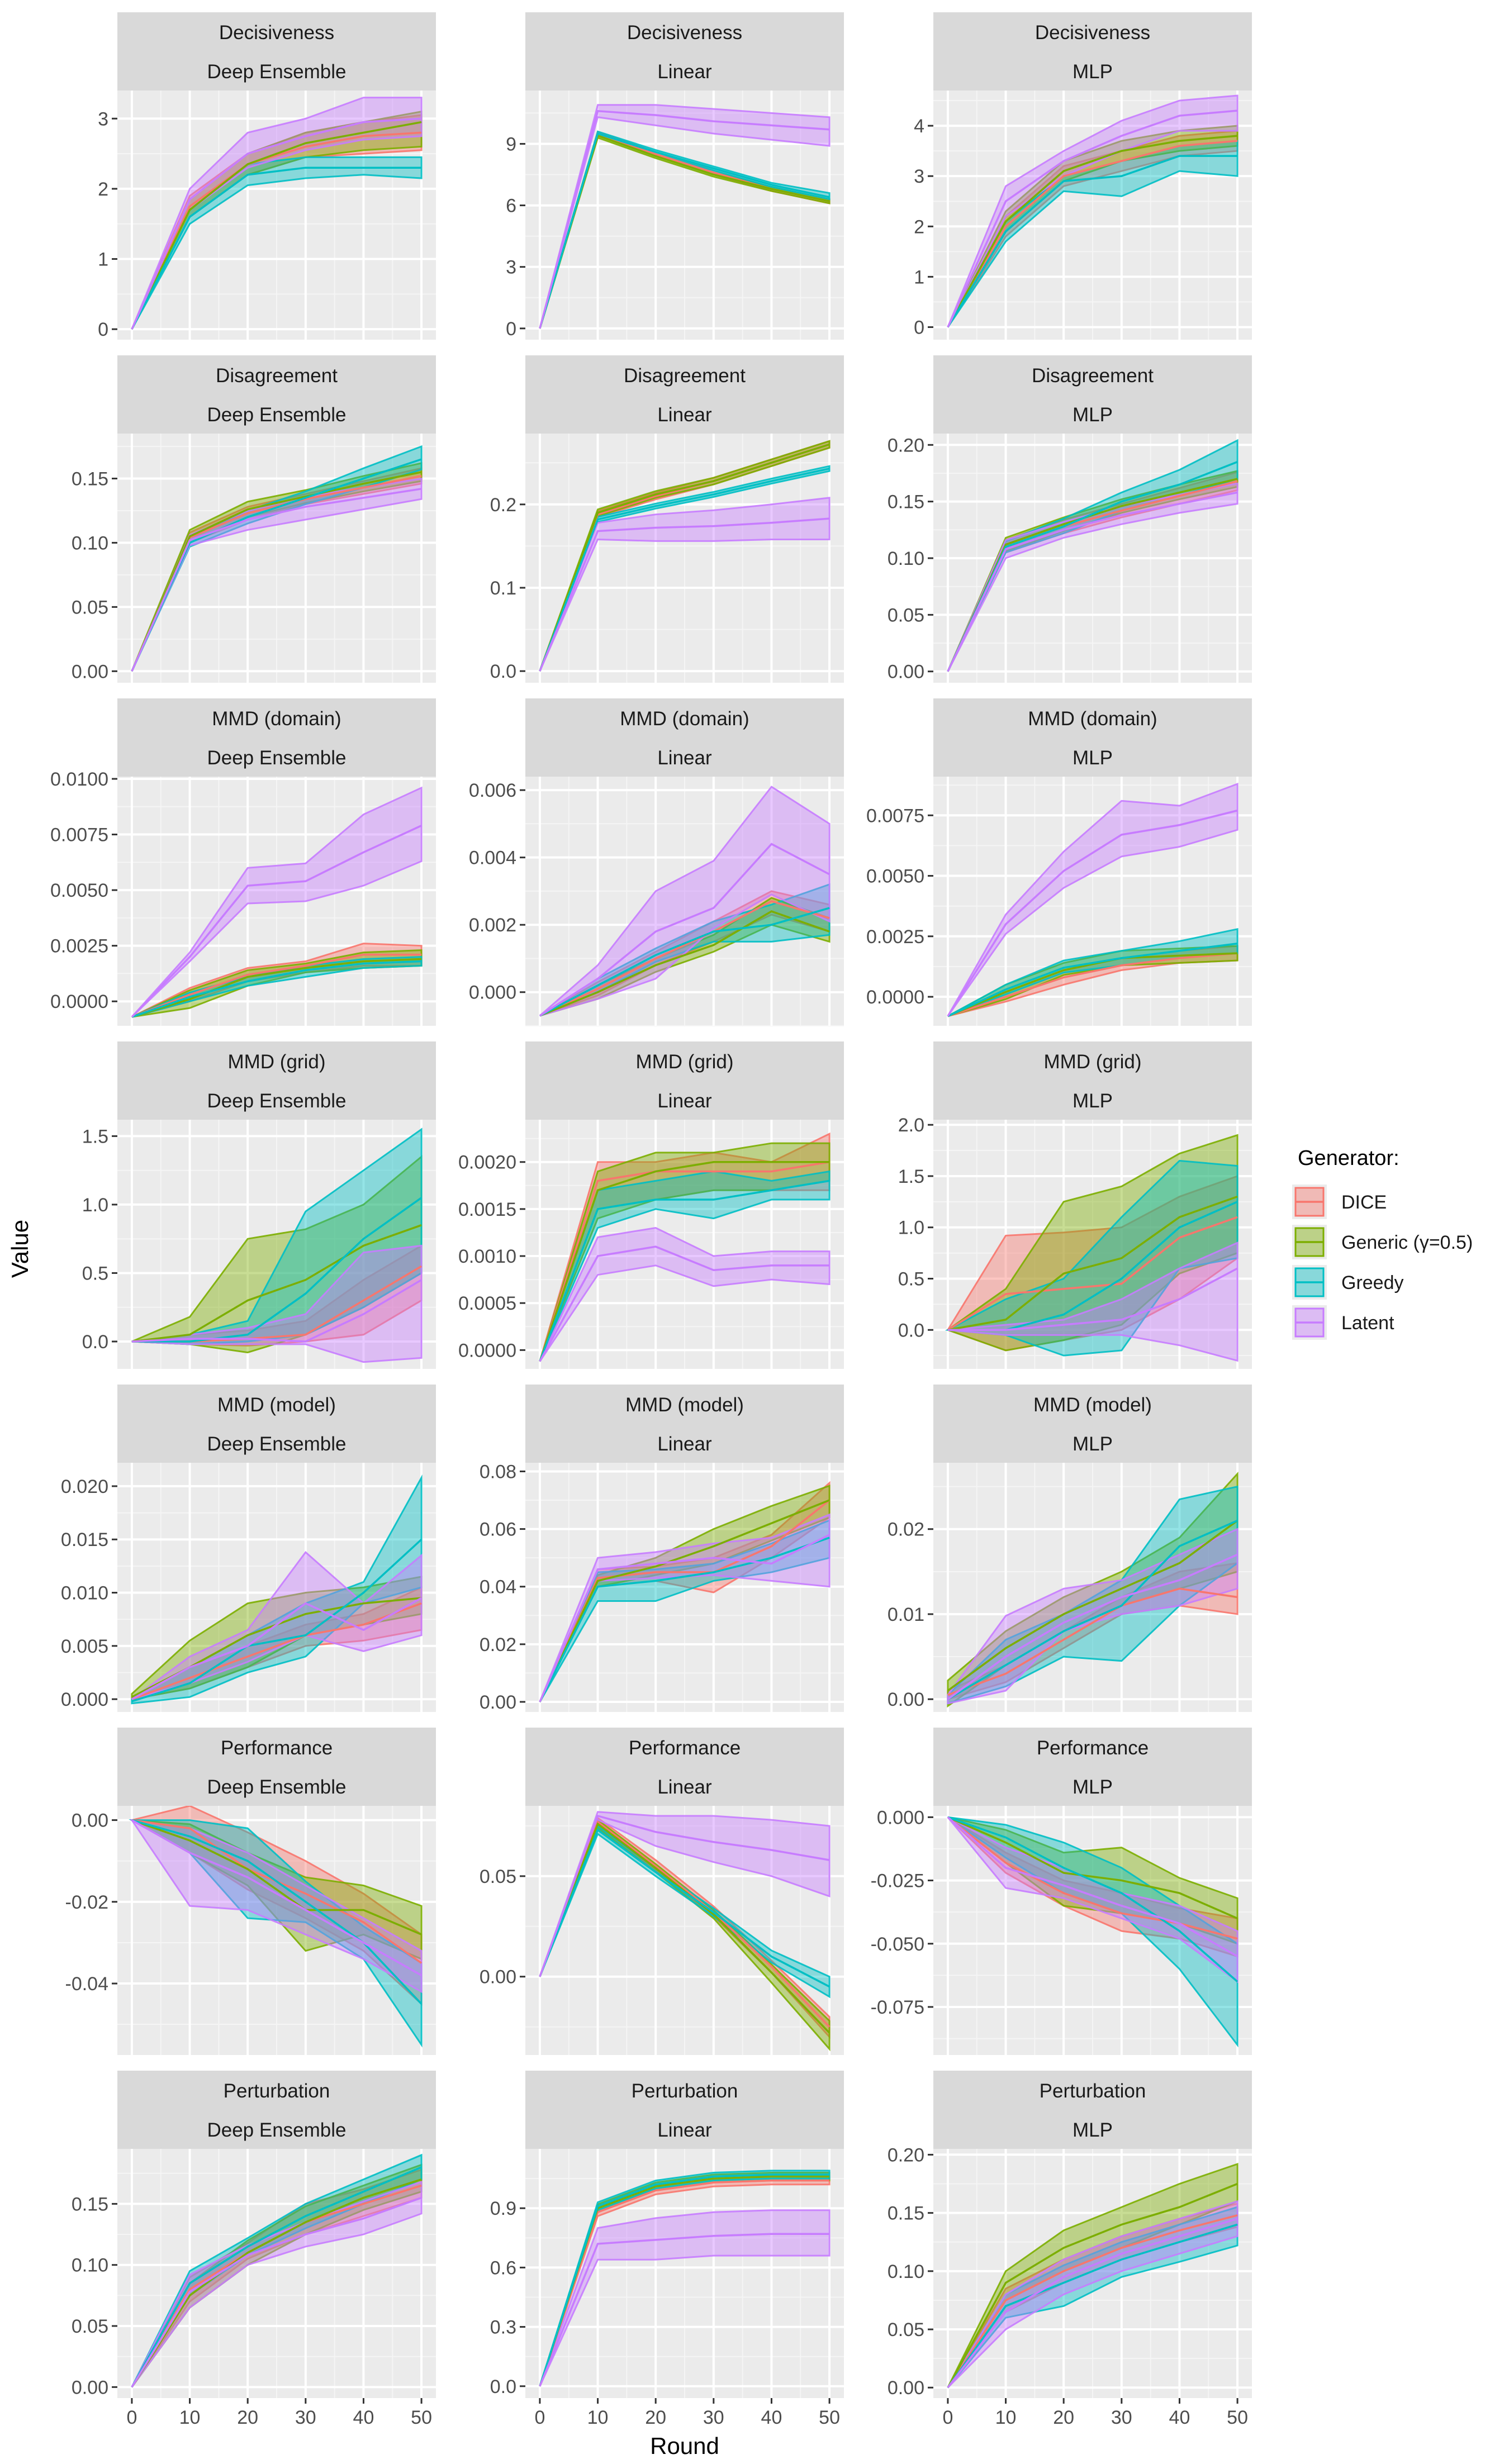 The height and width of the screenshot is (2464, 1509). Describe the element at coordinates (503, 2208) in the screenshot. I see `y-tick-label: 0.9` at that location.